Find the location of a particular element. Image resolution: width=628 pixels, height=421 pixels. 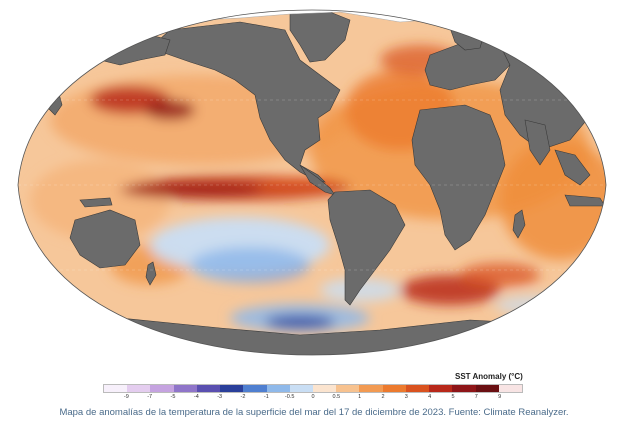

new-zealand is located at coordinates (151, 273).